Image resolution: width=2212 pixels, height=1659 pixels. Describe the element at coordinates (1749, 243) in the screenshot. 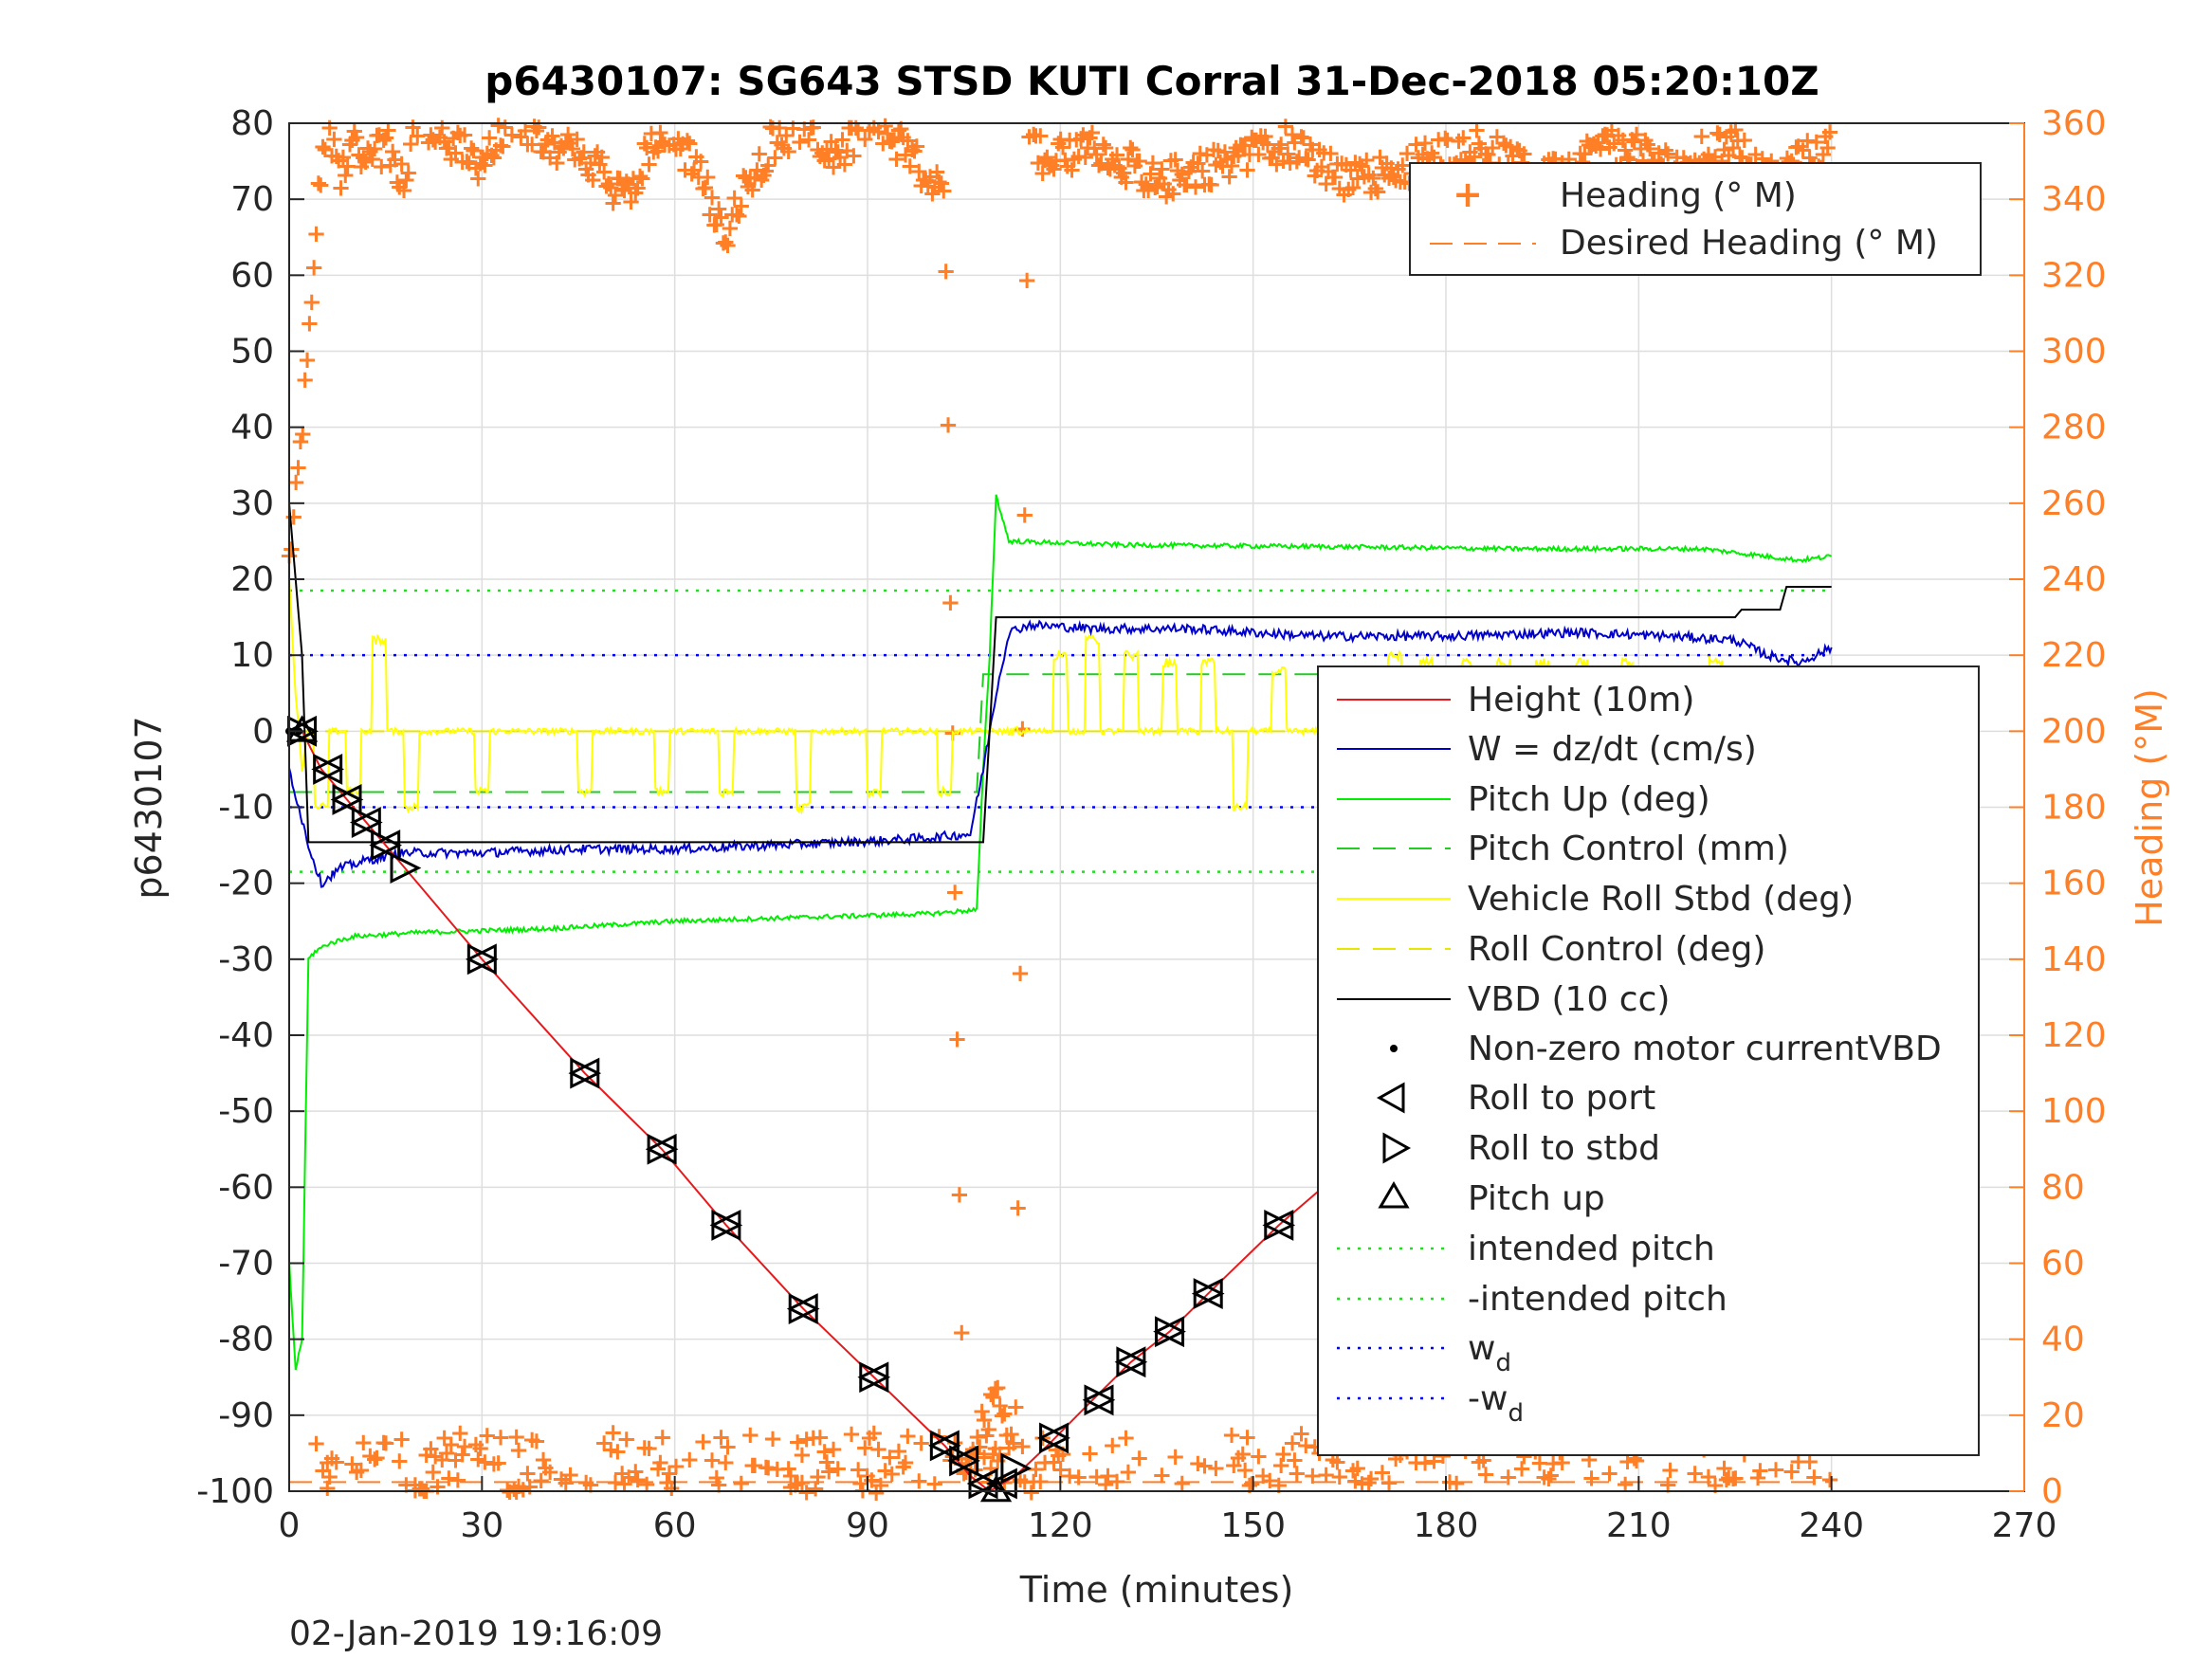

I see `desired-heading-legend-label: Desired Heading (° M)` at that location.